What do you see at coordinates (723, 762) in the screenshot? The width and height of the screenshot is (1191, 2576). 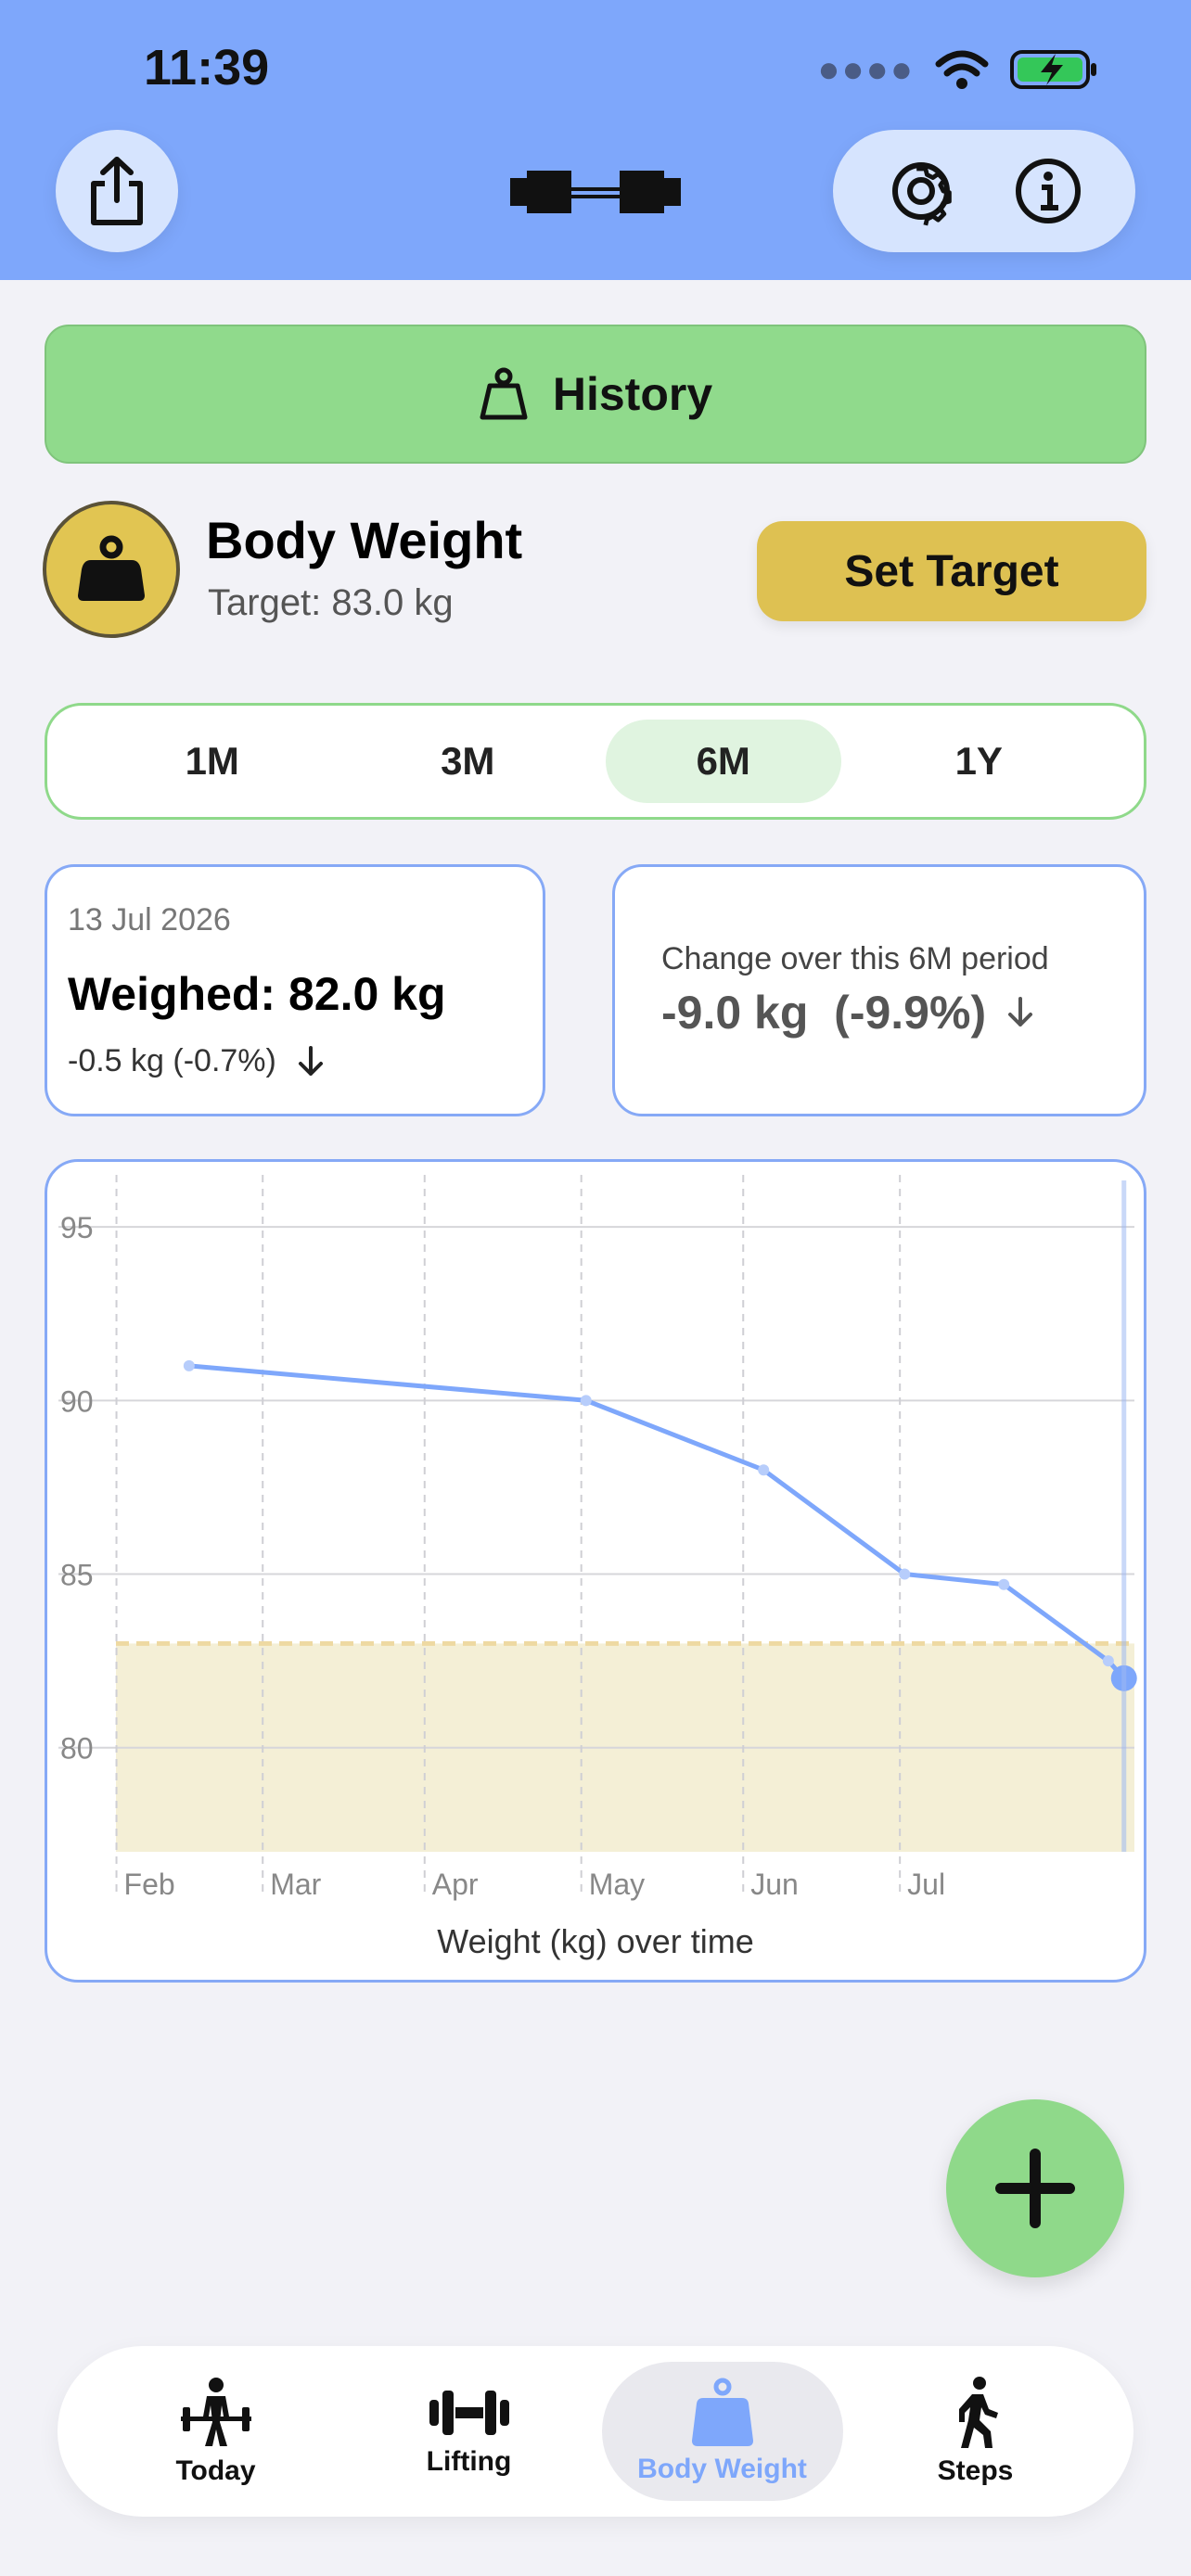 I see `segment-6m: 6M` at bounding box center [723, 762].